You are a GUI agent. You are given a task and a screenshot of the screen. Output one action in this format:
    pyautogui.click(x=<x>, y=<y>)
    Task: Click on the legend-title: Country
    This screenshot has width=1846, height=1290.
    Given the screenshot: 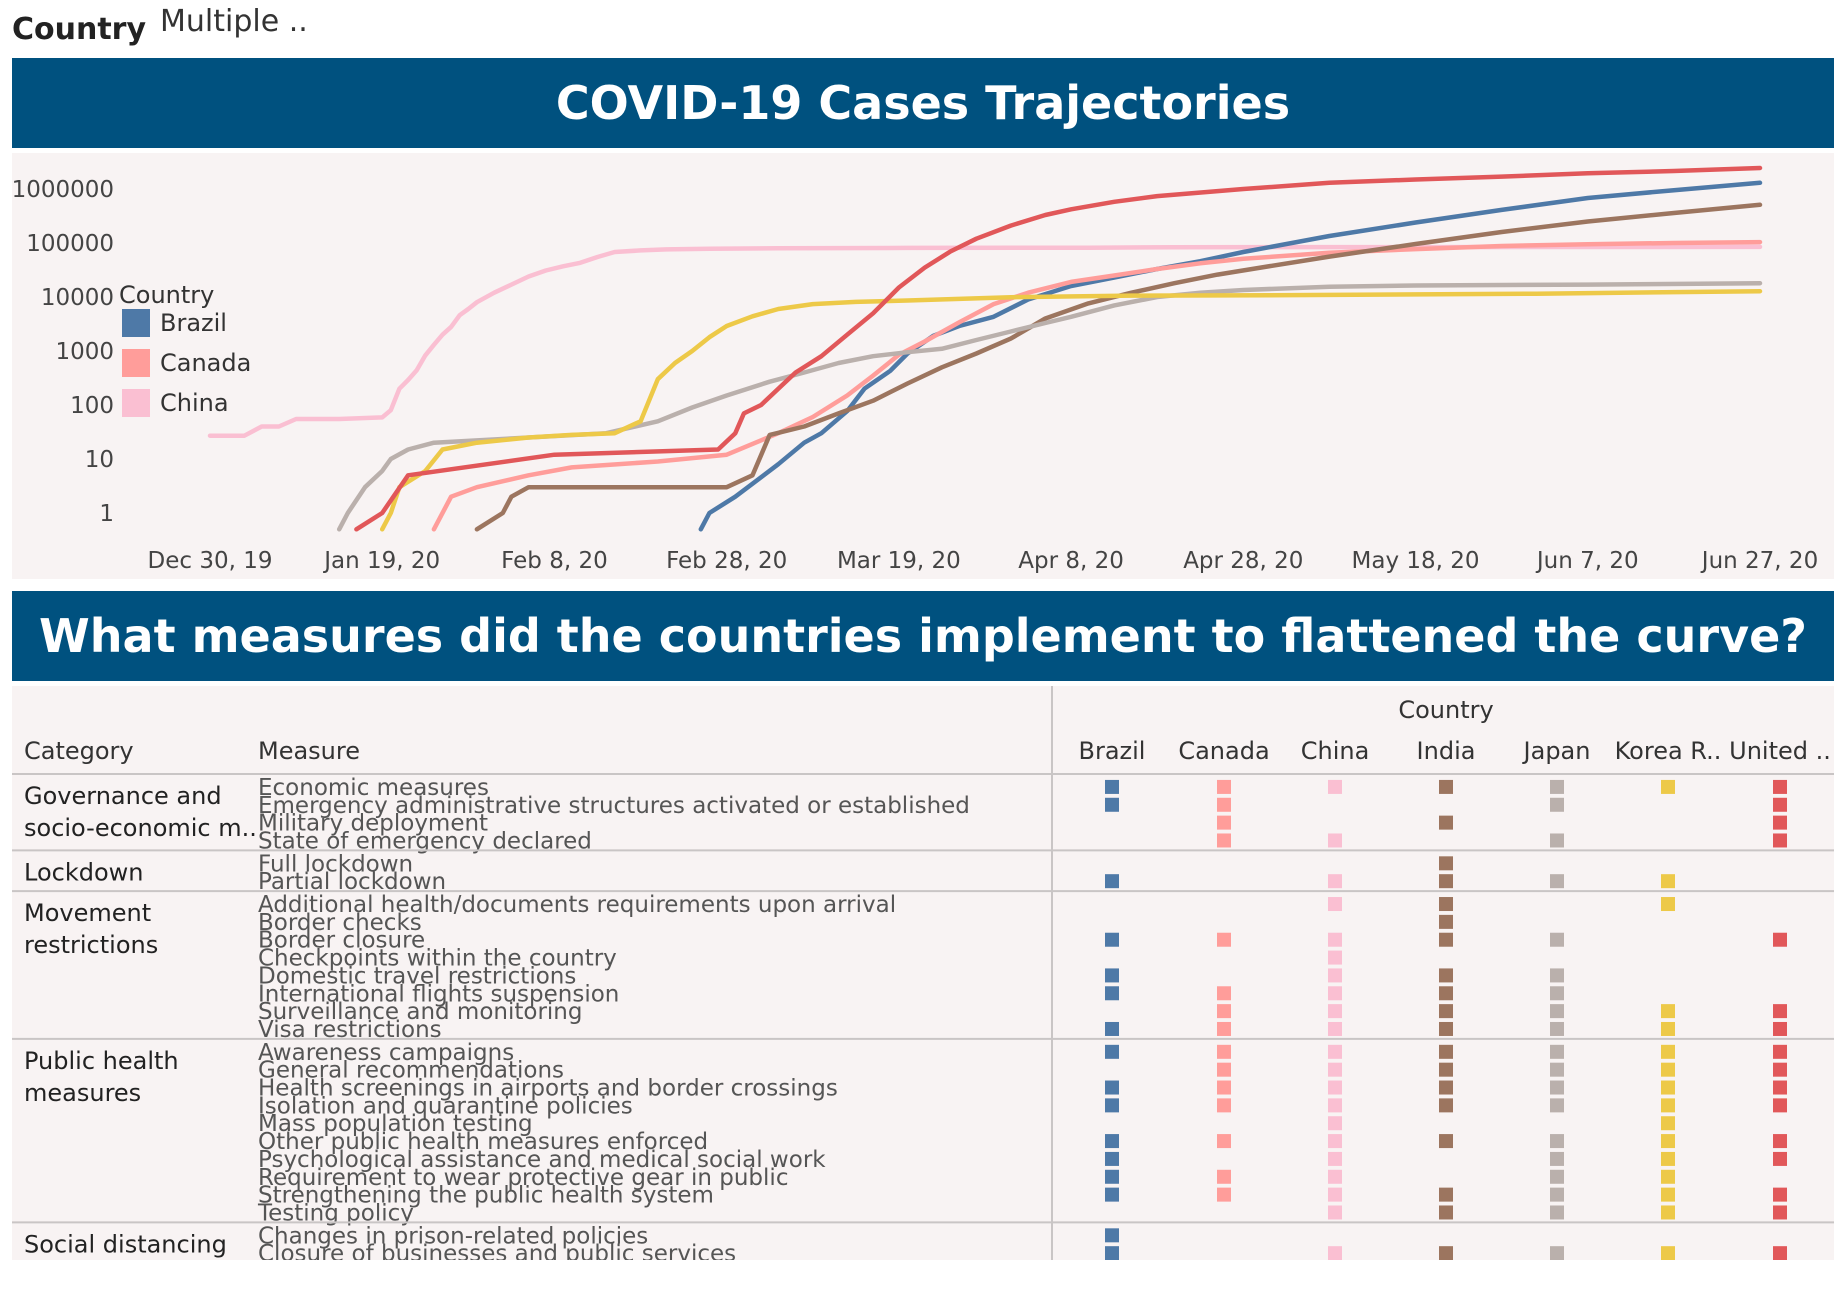 What is the action you would take?
    pyautogui.click(x=167, y=295)
    